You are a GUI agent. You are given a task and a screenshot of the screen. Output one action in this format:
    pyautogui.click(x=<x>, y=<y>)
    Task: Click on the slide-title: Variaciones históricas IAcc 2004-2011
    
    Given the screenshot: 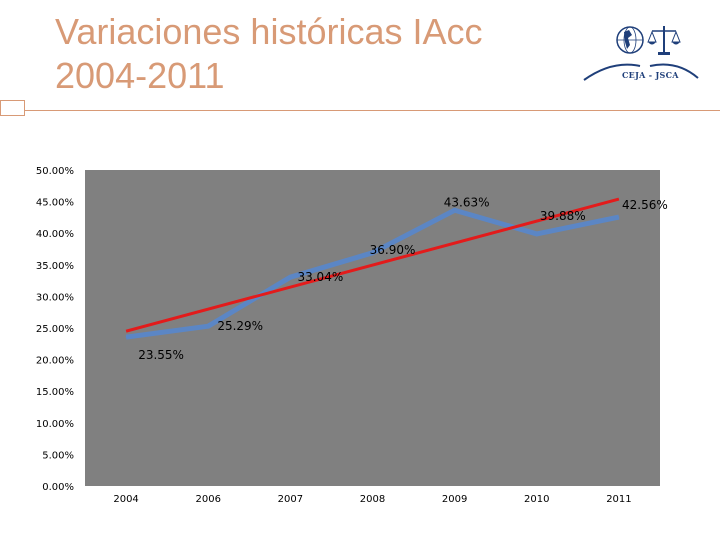 What is the action you would take?
    pyautogui.click(x=269, y=54)
    